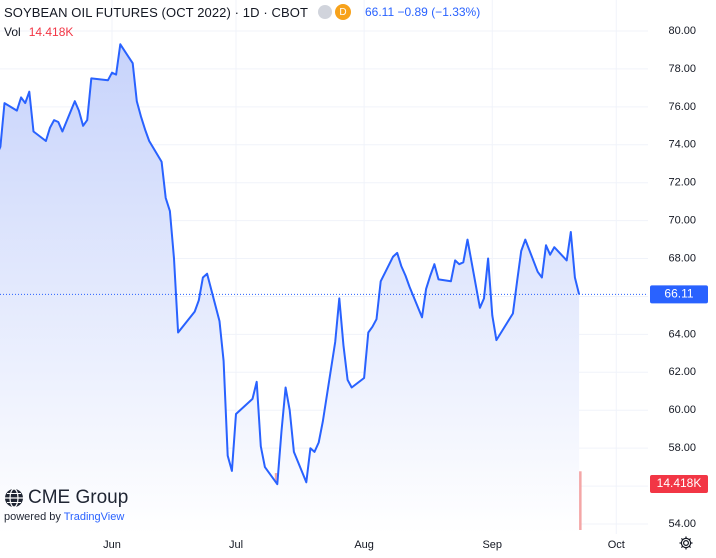 Image resolution: width=716 pixels, height=558 pixels. I want to click on y-tick-label: 76.00, so click(682, 107).